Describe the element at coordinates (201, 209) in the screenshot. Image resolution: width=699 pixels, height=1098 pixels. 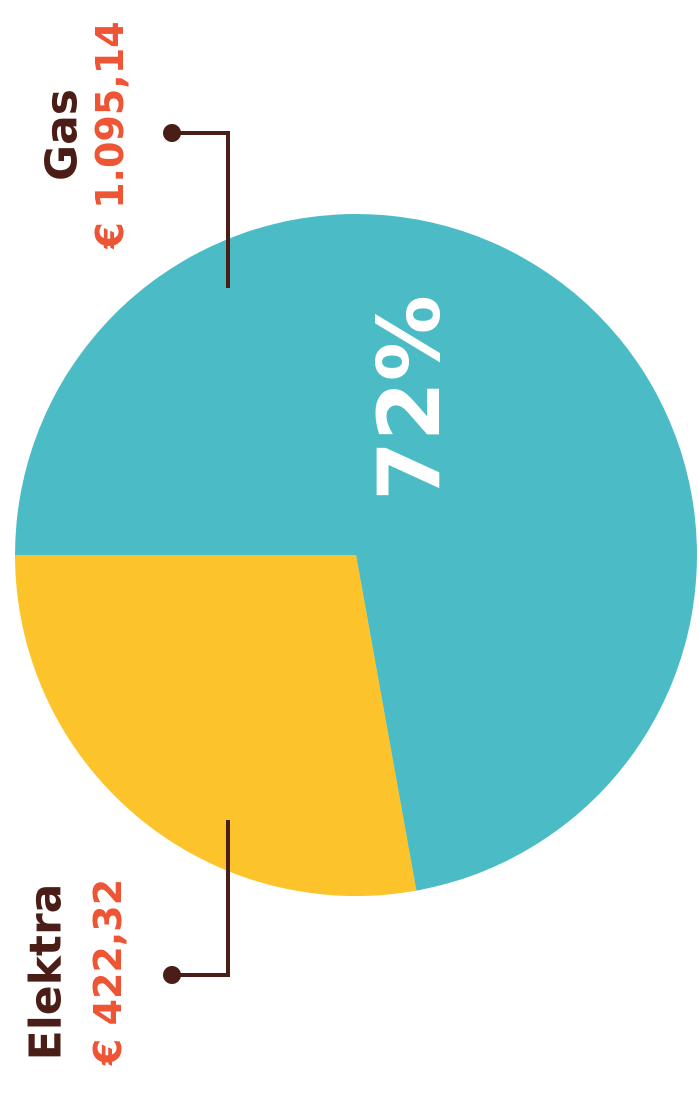
I see `leader-line-gas` at that location.